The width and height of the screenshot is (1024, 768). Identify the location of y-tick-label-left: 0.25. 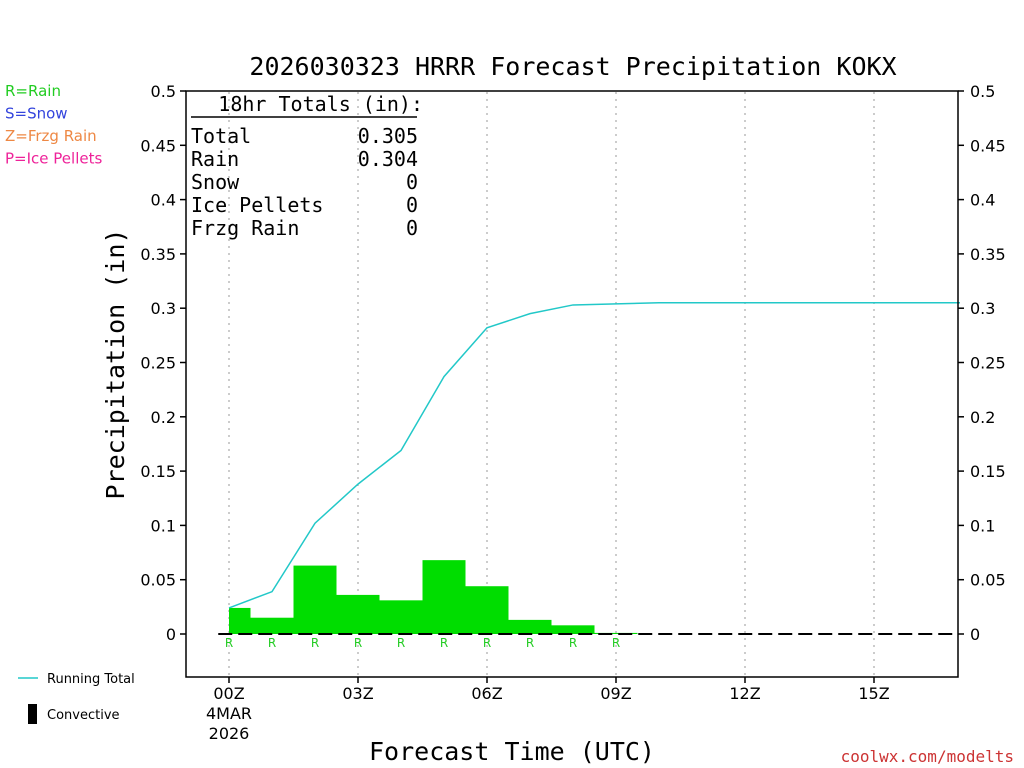
(158, 363).